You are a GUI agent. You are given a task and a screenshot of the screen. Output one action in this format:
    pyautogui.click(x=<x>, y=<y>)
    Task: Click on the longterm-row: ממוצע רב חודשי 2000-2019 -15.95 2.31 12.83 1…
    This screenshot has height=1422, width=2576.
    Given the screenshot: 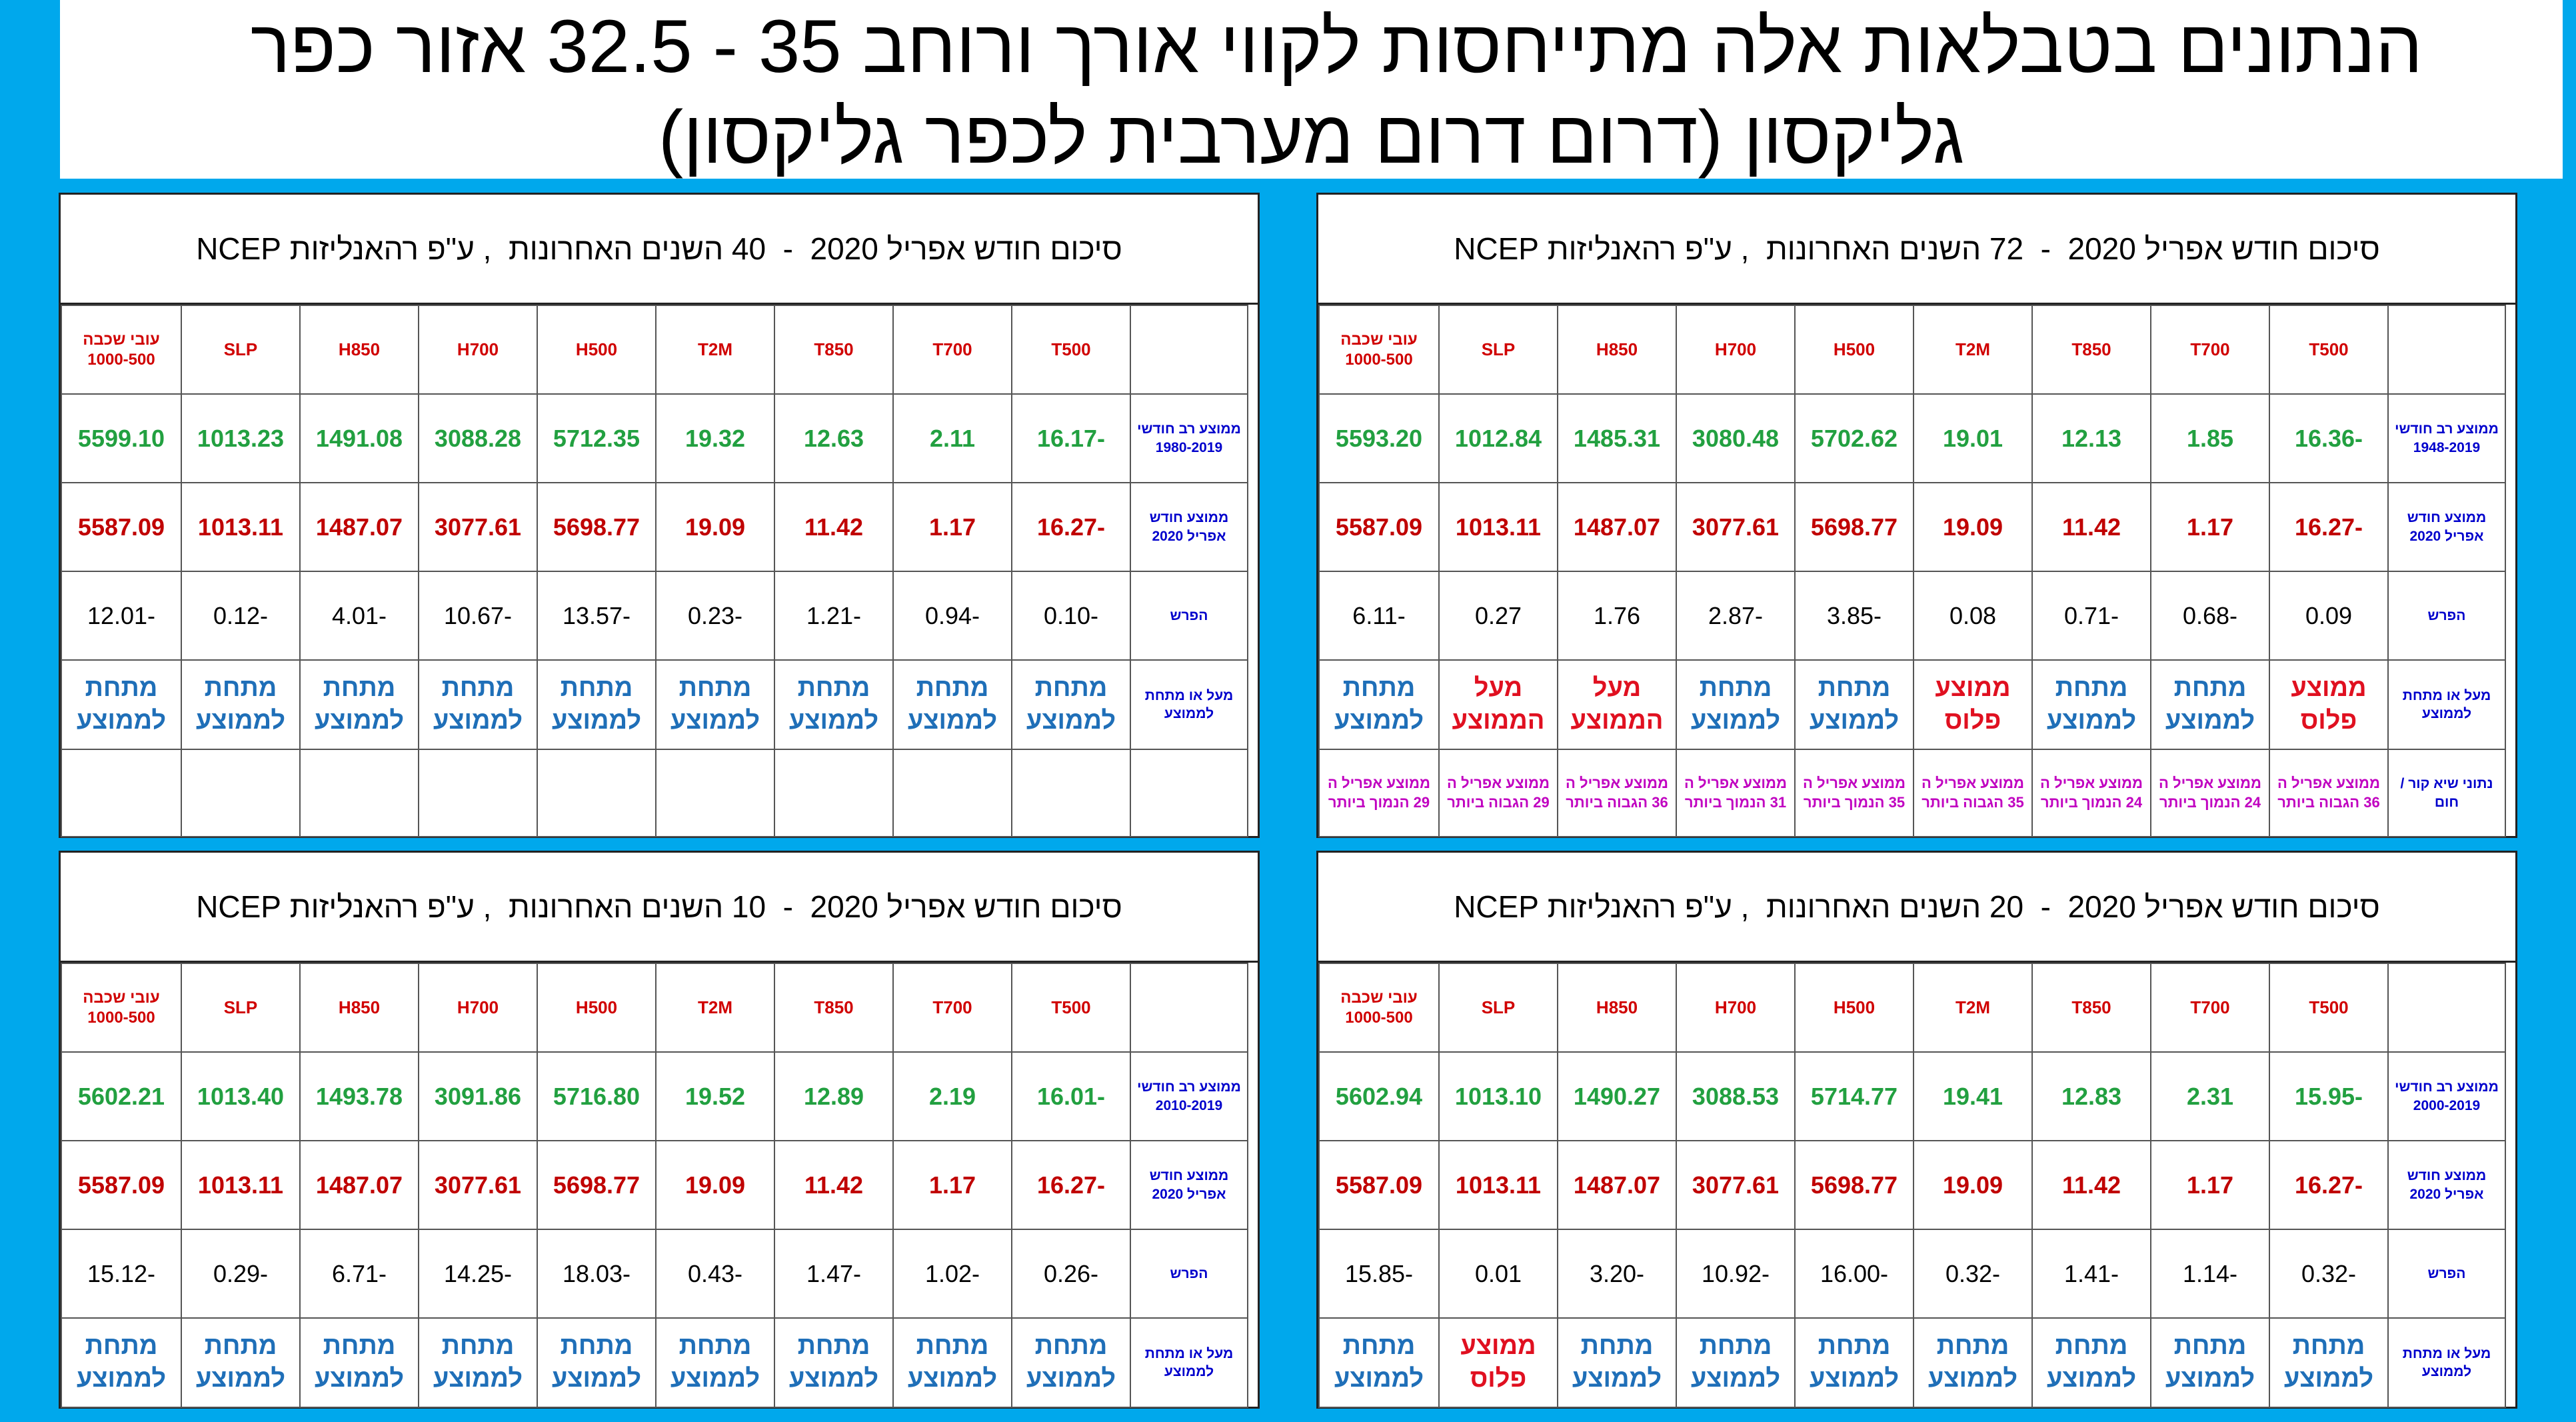 What is the action you would take?
    pyautogui.click(x=1912, y=1096)
    